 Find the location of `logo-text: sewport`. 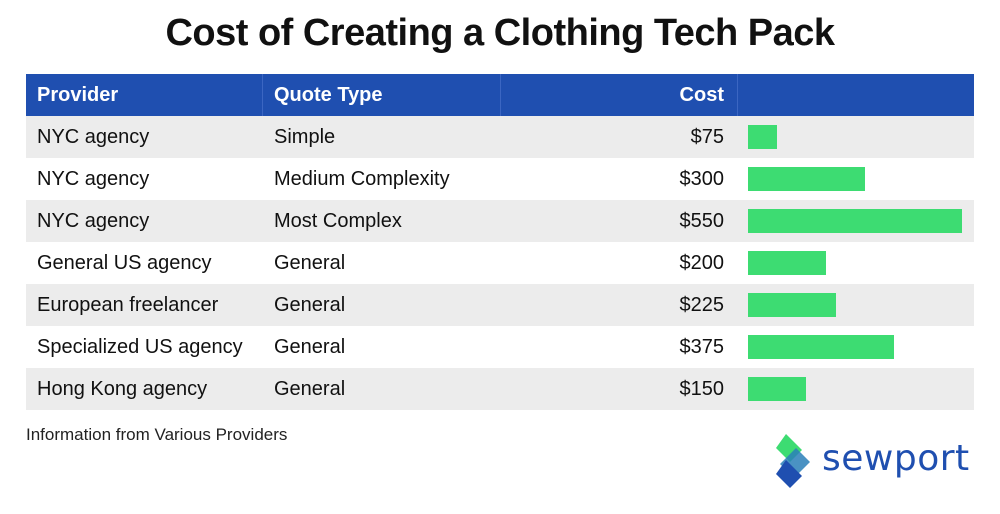

logo-text: sewport is located at coordinates (896, 458).